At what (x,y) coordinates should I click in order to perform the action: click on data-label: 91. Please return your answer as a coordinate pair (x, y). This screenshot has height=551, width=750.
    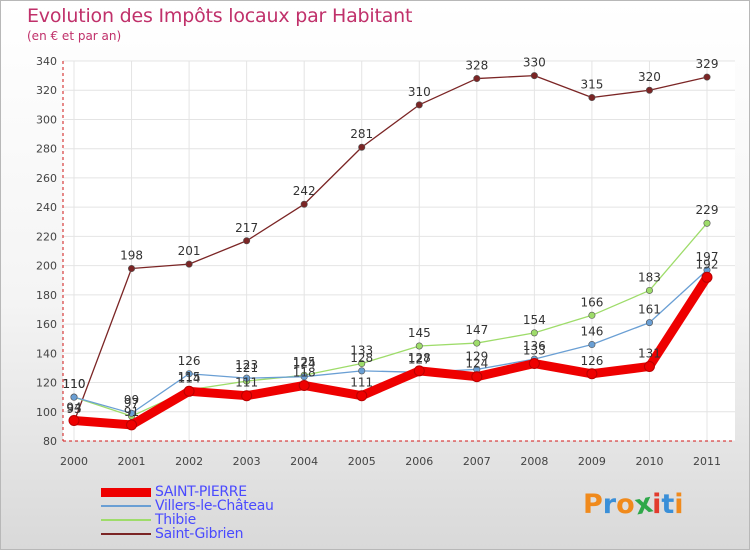
    Looking at the image, I should click on (131, 412).